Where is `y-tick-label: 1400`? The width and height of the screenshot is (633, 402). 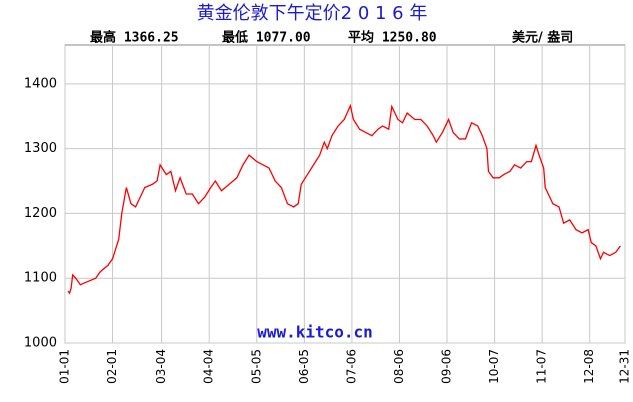
y-tick-label: 1400 is located at coordinates (40, 83).